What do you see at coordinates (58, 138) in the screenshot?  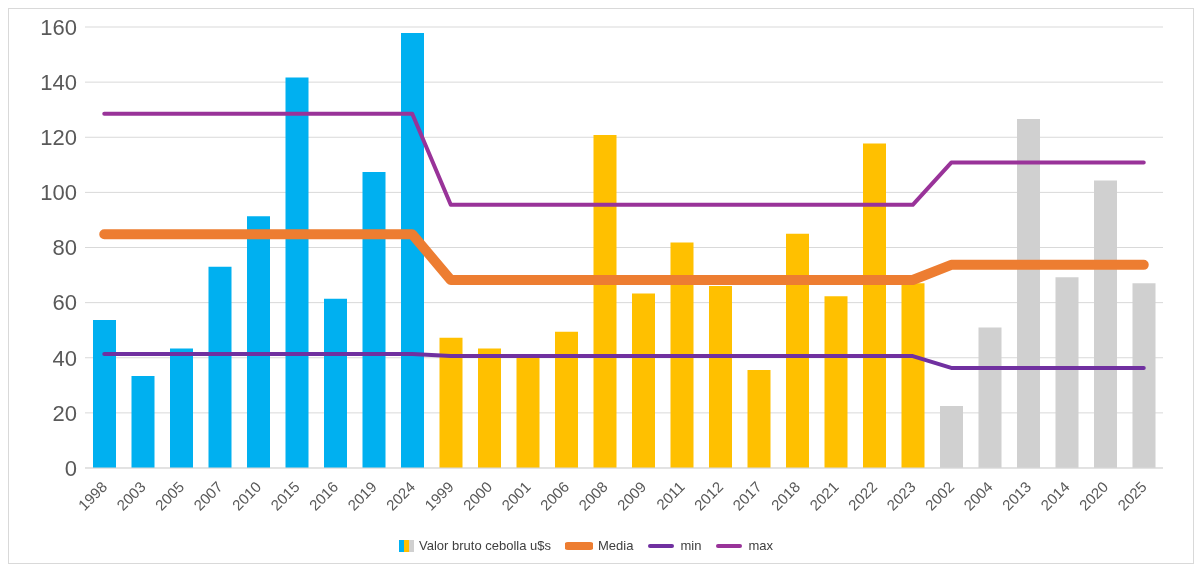 I see `y-tick-label: 120` at bounding box center [58, 138].